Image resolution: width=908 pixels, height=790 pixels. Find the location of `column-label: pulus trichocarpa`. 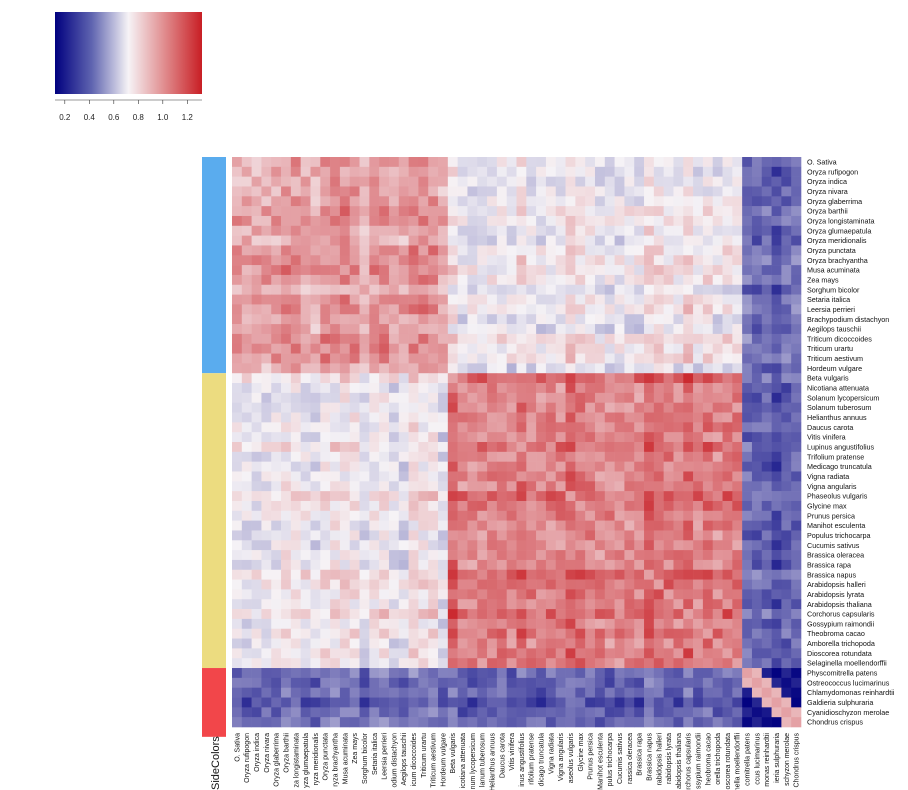

column-label: pulus trichocarpa is located at coordinates (610, 759).